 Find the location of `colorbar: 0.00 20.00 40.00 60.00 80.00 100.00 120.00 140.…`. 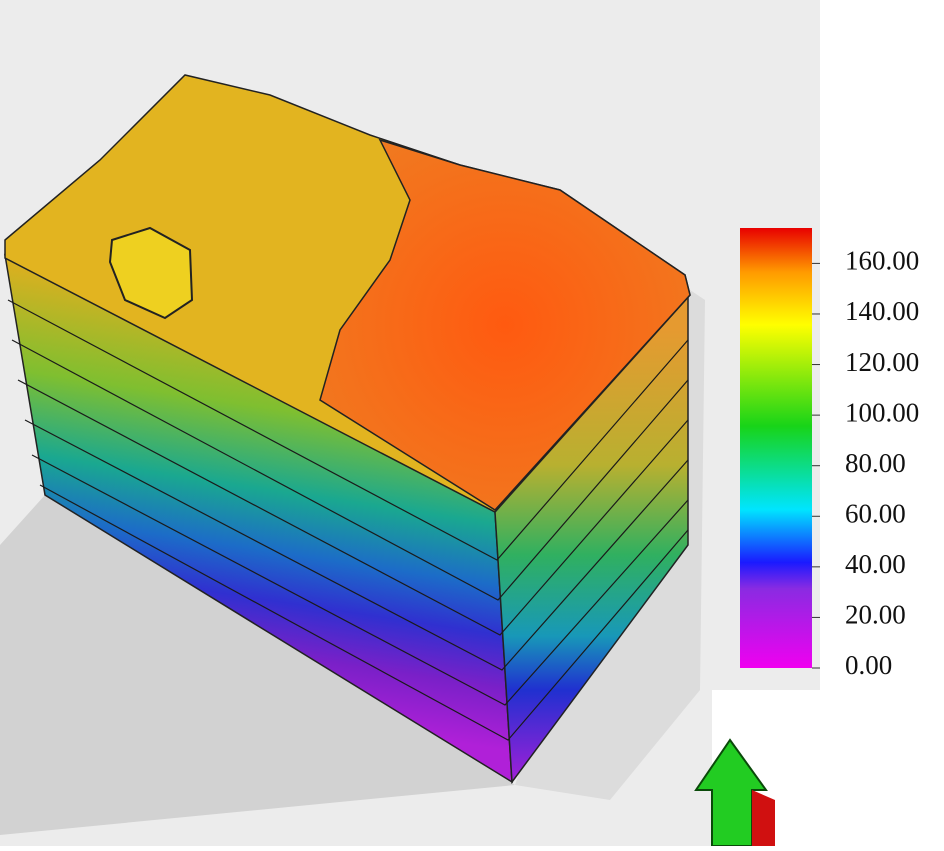

colorbar: 0.00 20.00 40.00 60.00 80.00 100.00 120.00 140.… is located at coordinates (829, 454).